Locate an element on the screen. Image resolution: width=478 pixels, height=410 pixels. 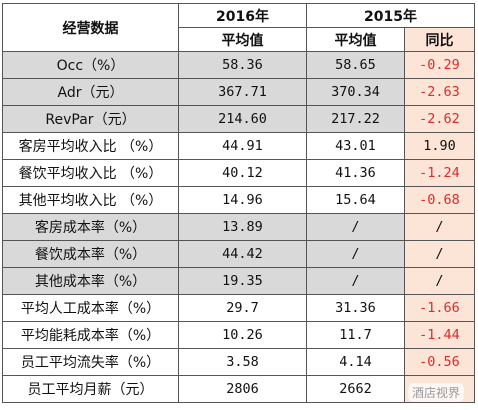
row-label: Adr（元） is located at coordinates (90, 92).